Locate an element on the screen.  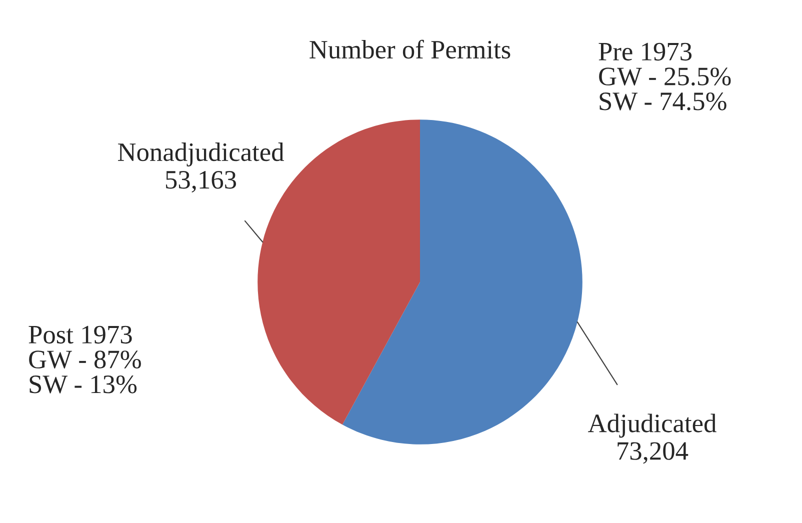
text: Pre 1973 GW - 25.5% SW - 74.5% is located at coordinates (664, 76).